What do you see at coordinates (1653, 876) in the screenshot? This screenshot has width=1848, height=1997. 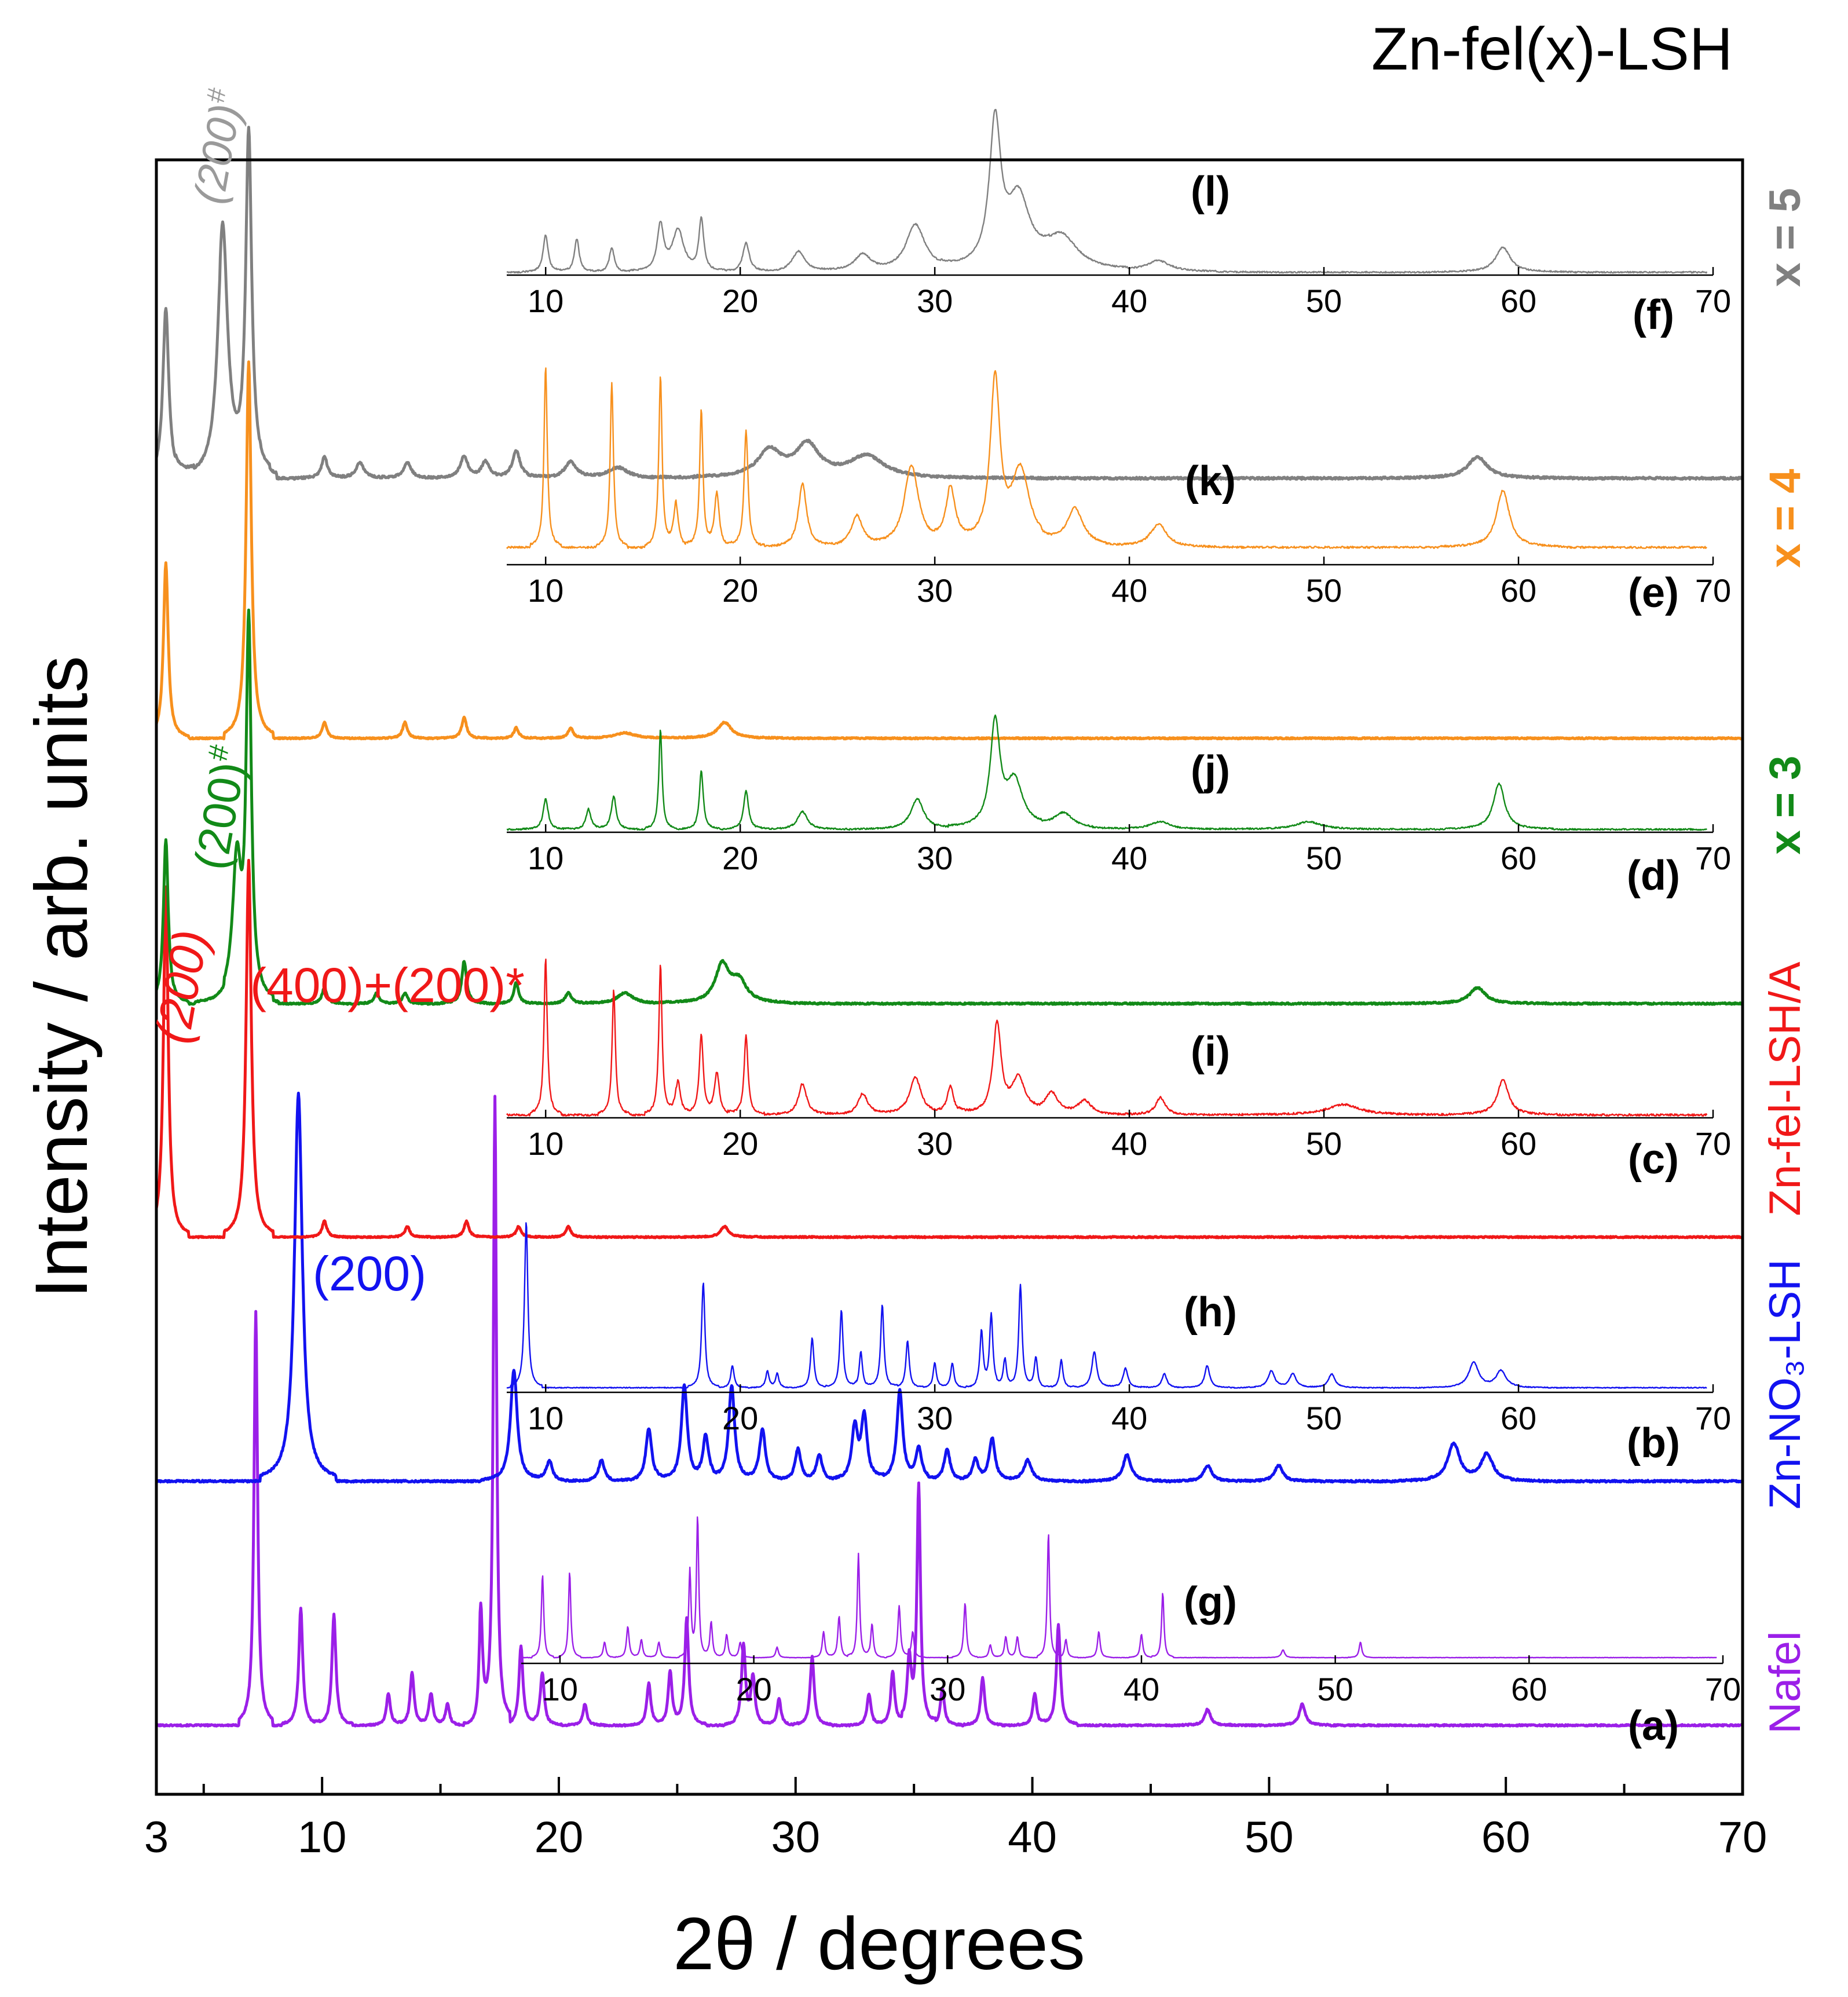 I see `series-label-d: (d)` at bounding box center [1653, 876].